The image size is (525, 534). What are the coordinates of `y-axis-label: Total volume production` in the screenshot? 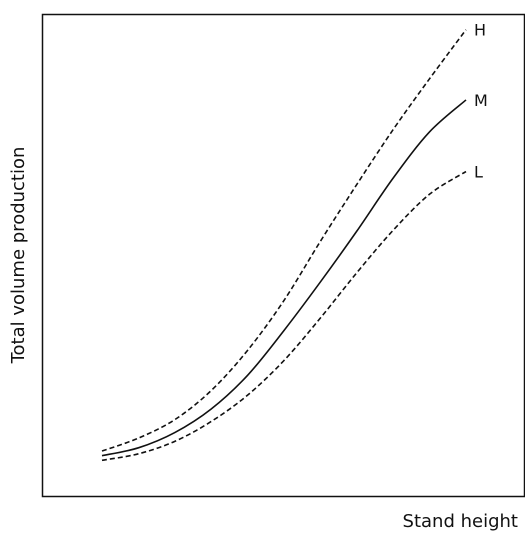 It's located at (18, 256).